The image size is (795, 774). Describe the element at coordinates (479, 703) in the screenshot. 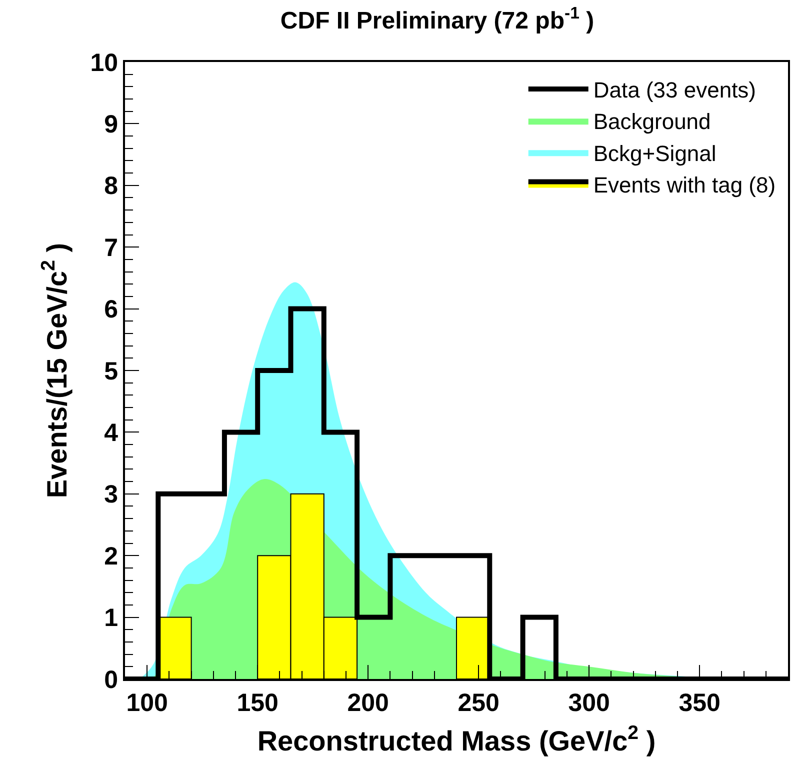

I see `x-tick-label: 250` at that location.